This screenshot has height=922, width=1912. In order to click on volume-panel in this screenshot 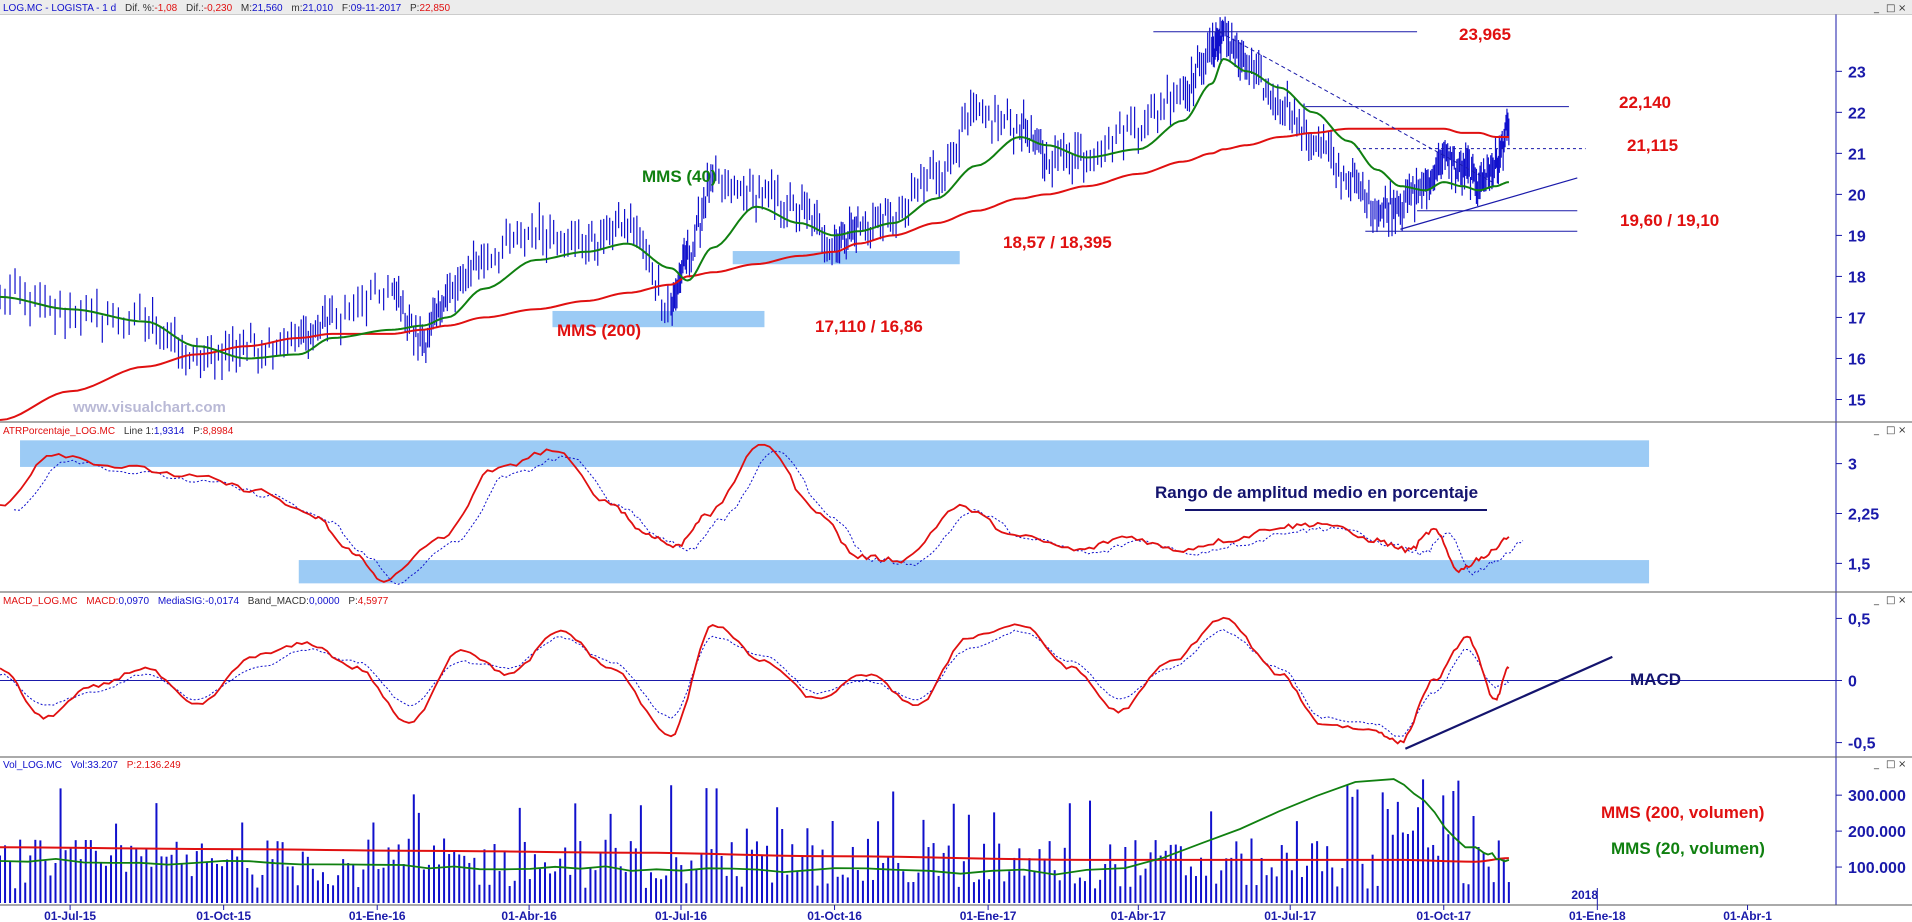, I will do `click(755, 840)`.